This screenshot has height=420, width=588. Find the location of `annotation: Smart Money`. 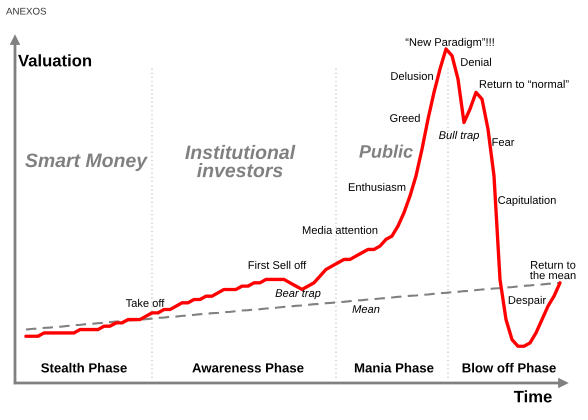

annotation: Smart Money is located at coordinates (86, 162).